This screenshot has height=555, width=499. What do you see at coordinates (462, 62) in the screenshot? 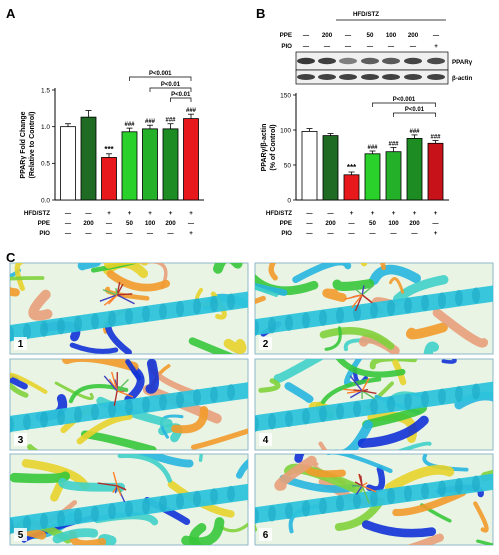
I see `blot-label-pparg: PPARγ` at bounding box center [462, 62].